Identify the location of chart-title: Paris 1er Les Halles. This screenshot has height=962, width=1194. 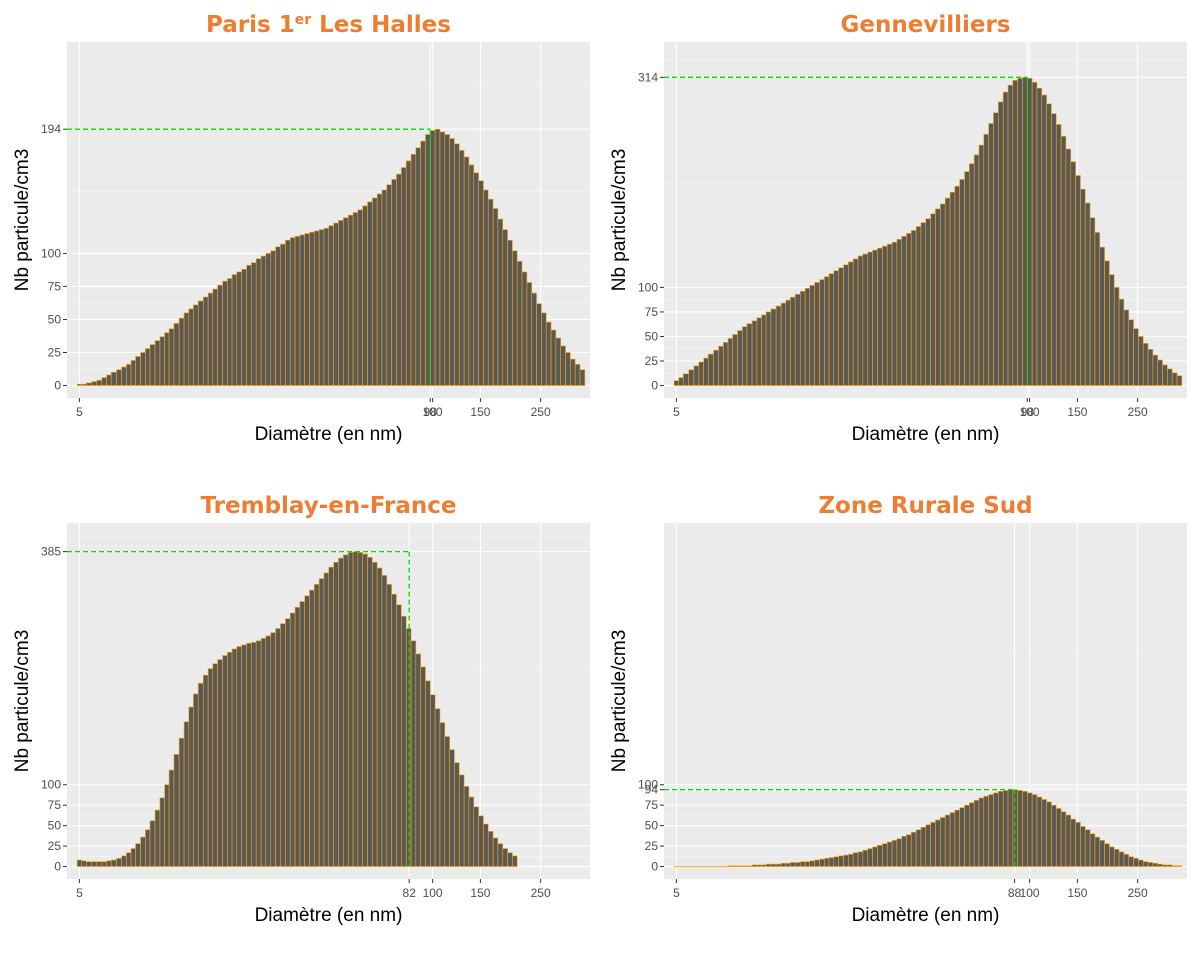
(328, 25).